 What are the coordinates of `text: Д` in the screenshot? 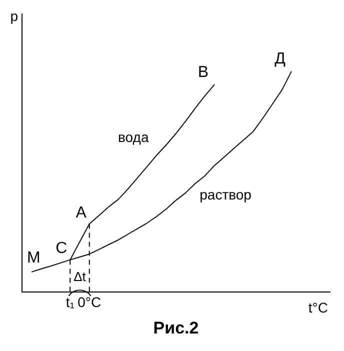 It's located at (280, 59).